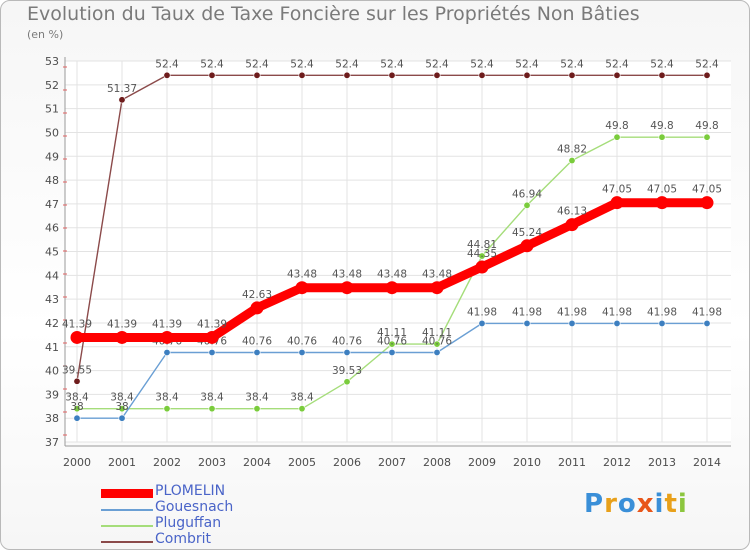 This screenshot has height=550, width=750. Describe the element at coordinates (77, 370) in the screenshot. I see `data-label-combrit: 39.55` at that location.